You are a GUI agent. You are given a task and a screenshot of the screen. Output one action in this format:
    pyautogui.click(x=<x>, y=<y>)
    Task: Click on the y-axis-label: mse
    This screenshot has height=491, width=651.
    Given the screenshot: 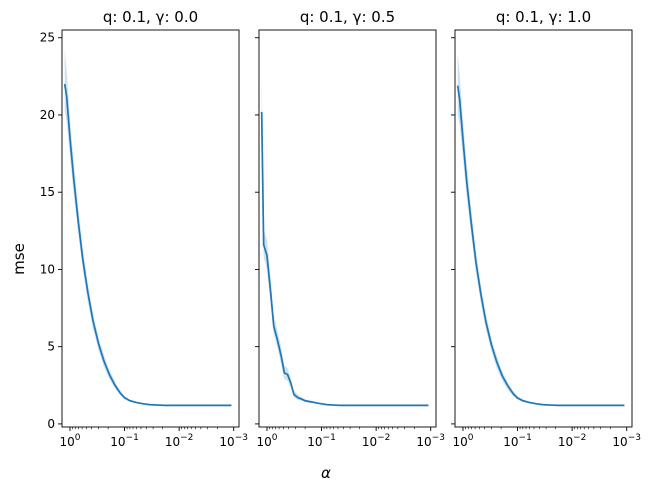 What is the action you would take?
    pyautogui.click(x=19, y=259)
    